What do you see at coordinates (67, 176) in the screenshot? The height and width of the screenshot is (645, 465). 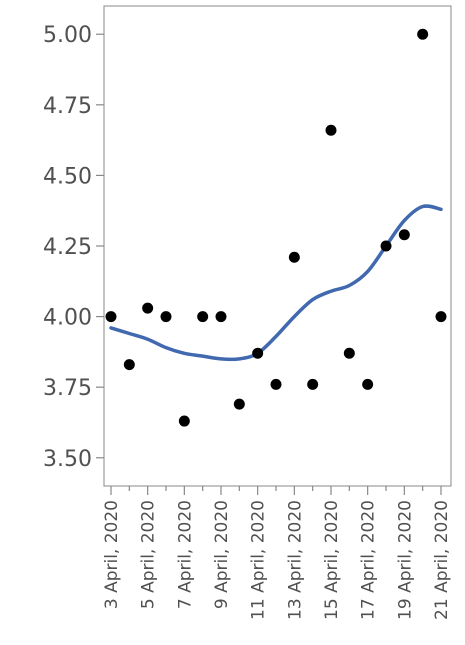 I see `y-tick-label: 4.50` at bounding box center [67, 176].